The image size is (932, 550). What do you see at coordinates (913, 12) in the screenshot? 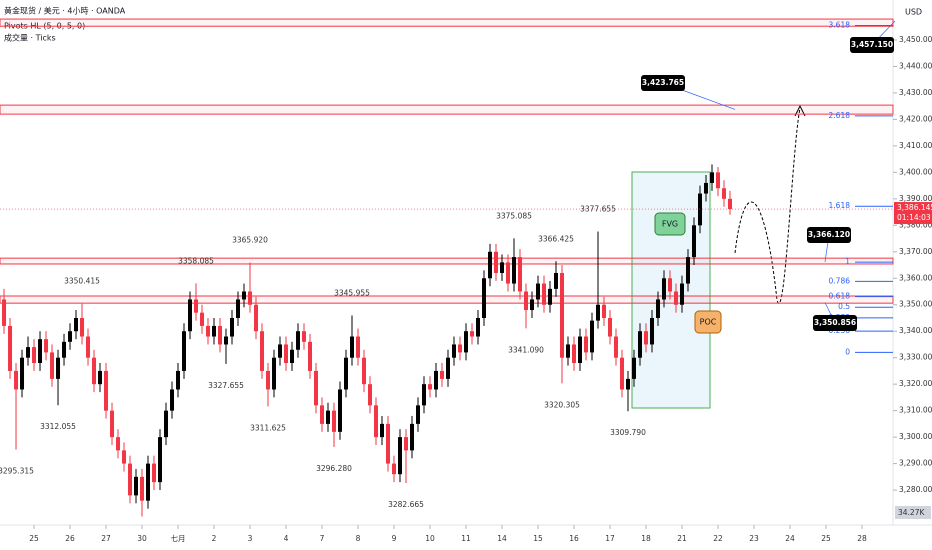
I see `currency: USD` at bounding box center [913, 12].